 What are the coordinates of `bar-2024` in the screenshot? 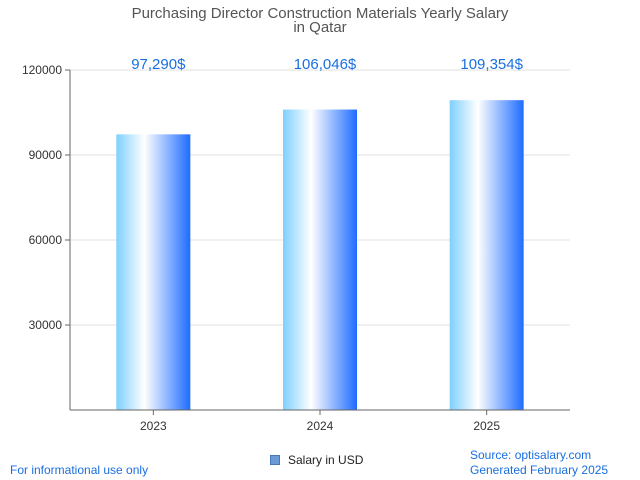 It's located at (320, 260).